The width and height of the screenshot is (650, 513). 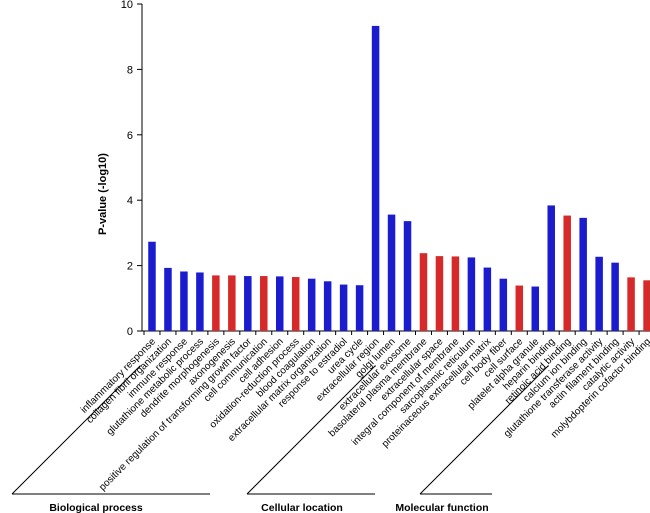 I want to click on group-label: Molecular function, so click(x=441, y=507).